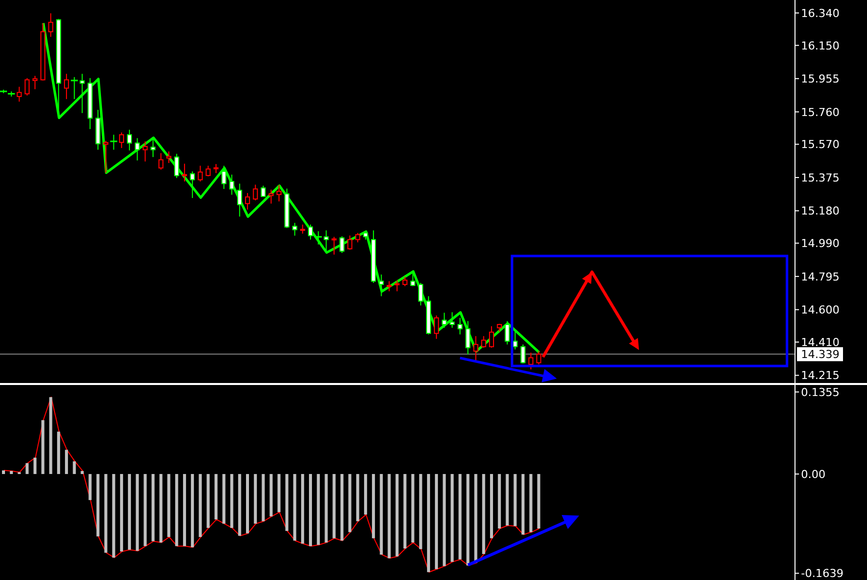 The width and height of the screenshot is (867, 580). What do you see at coordinates (820, 355) in the screenshot?
I see `ref-line-label: 14.339` at bounding box center [820, 355].